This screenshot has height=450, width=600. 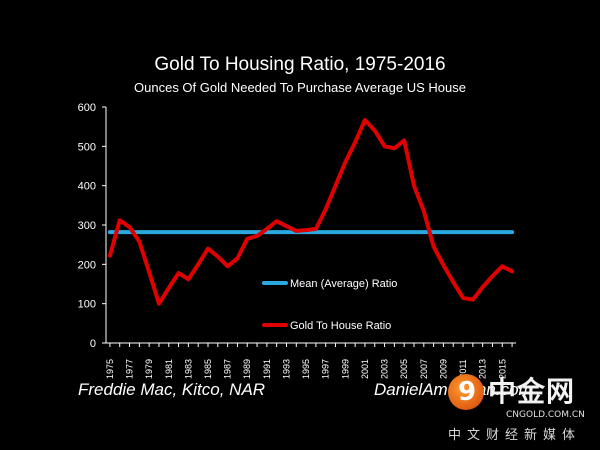 I want to click on x-tick-label: 1981, so click(x=169, y=369).